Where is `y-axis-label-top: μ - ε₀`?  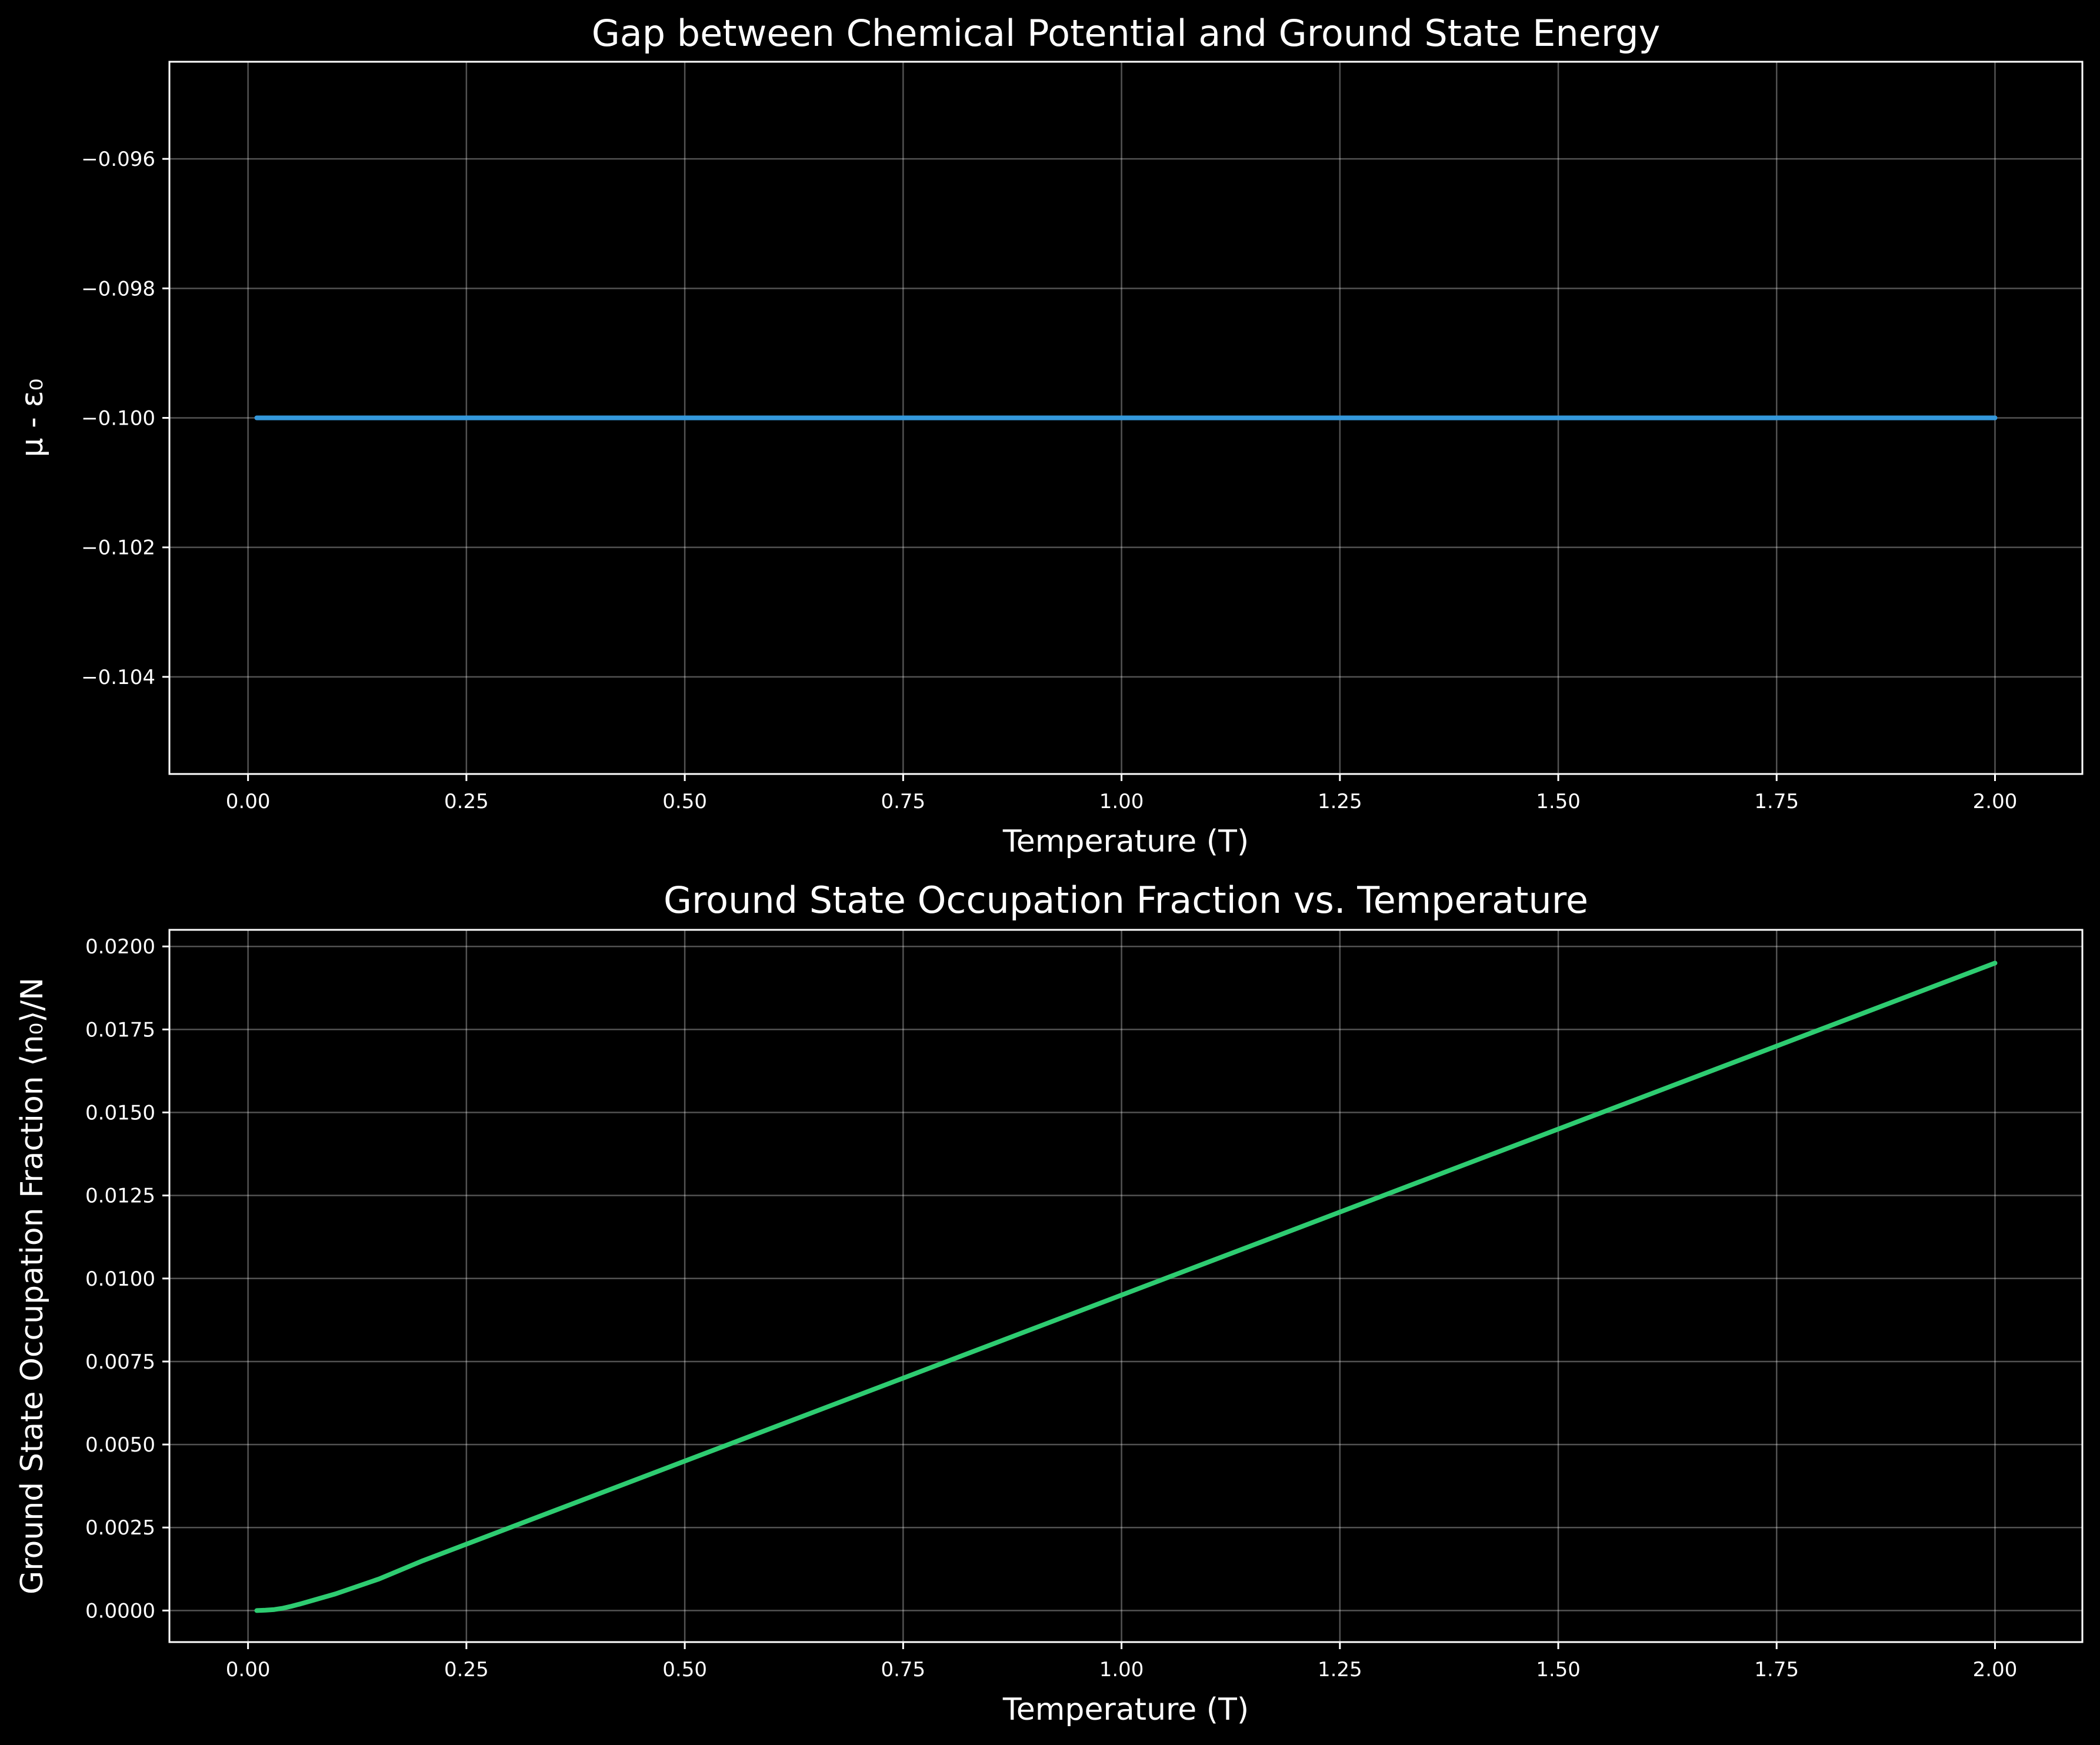 y-axis-label-top: μ - ε₀ is located at coordinates (32, 418).